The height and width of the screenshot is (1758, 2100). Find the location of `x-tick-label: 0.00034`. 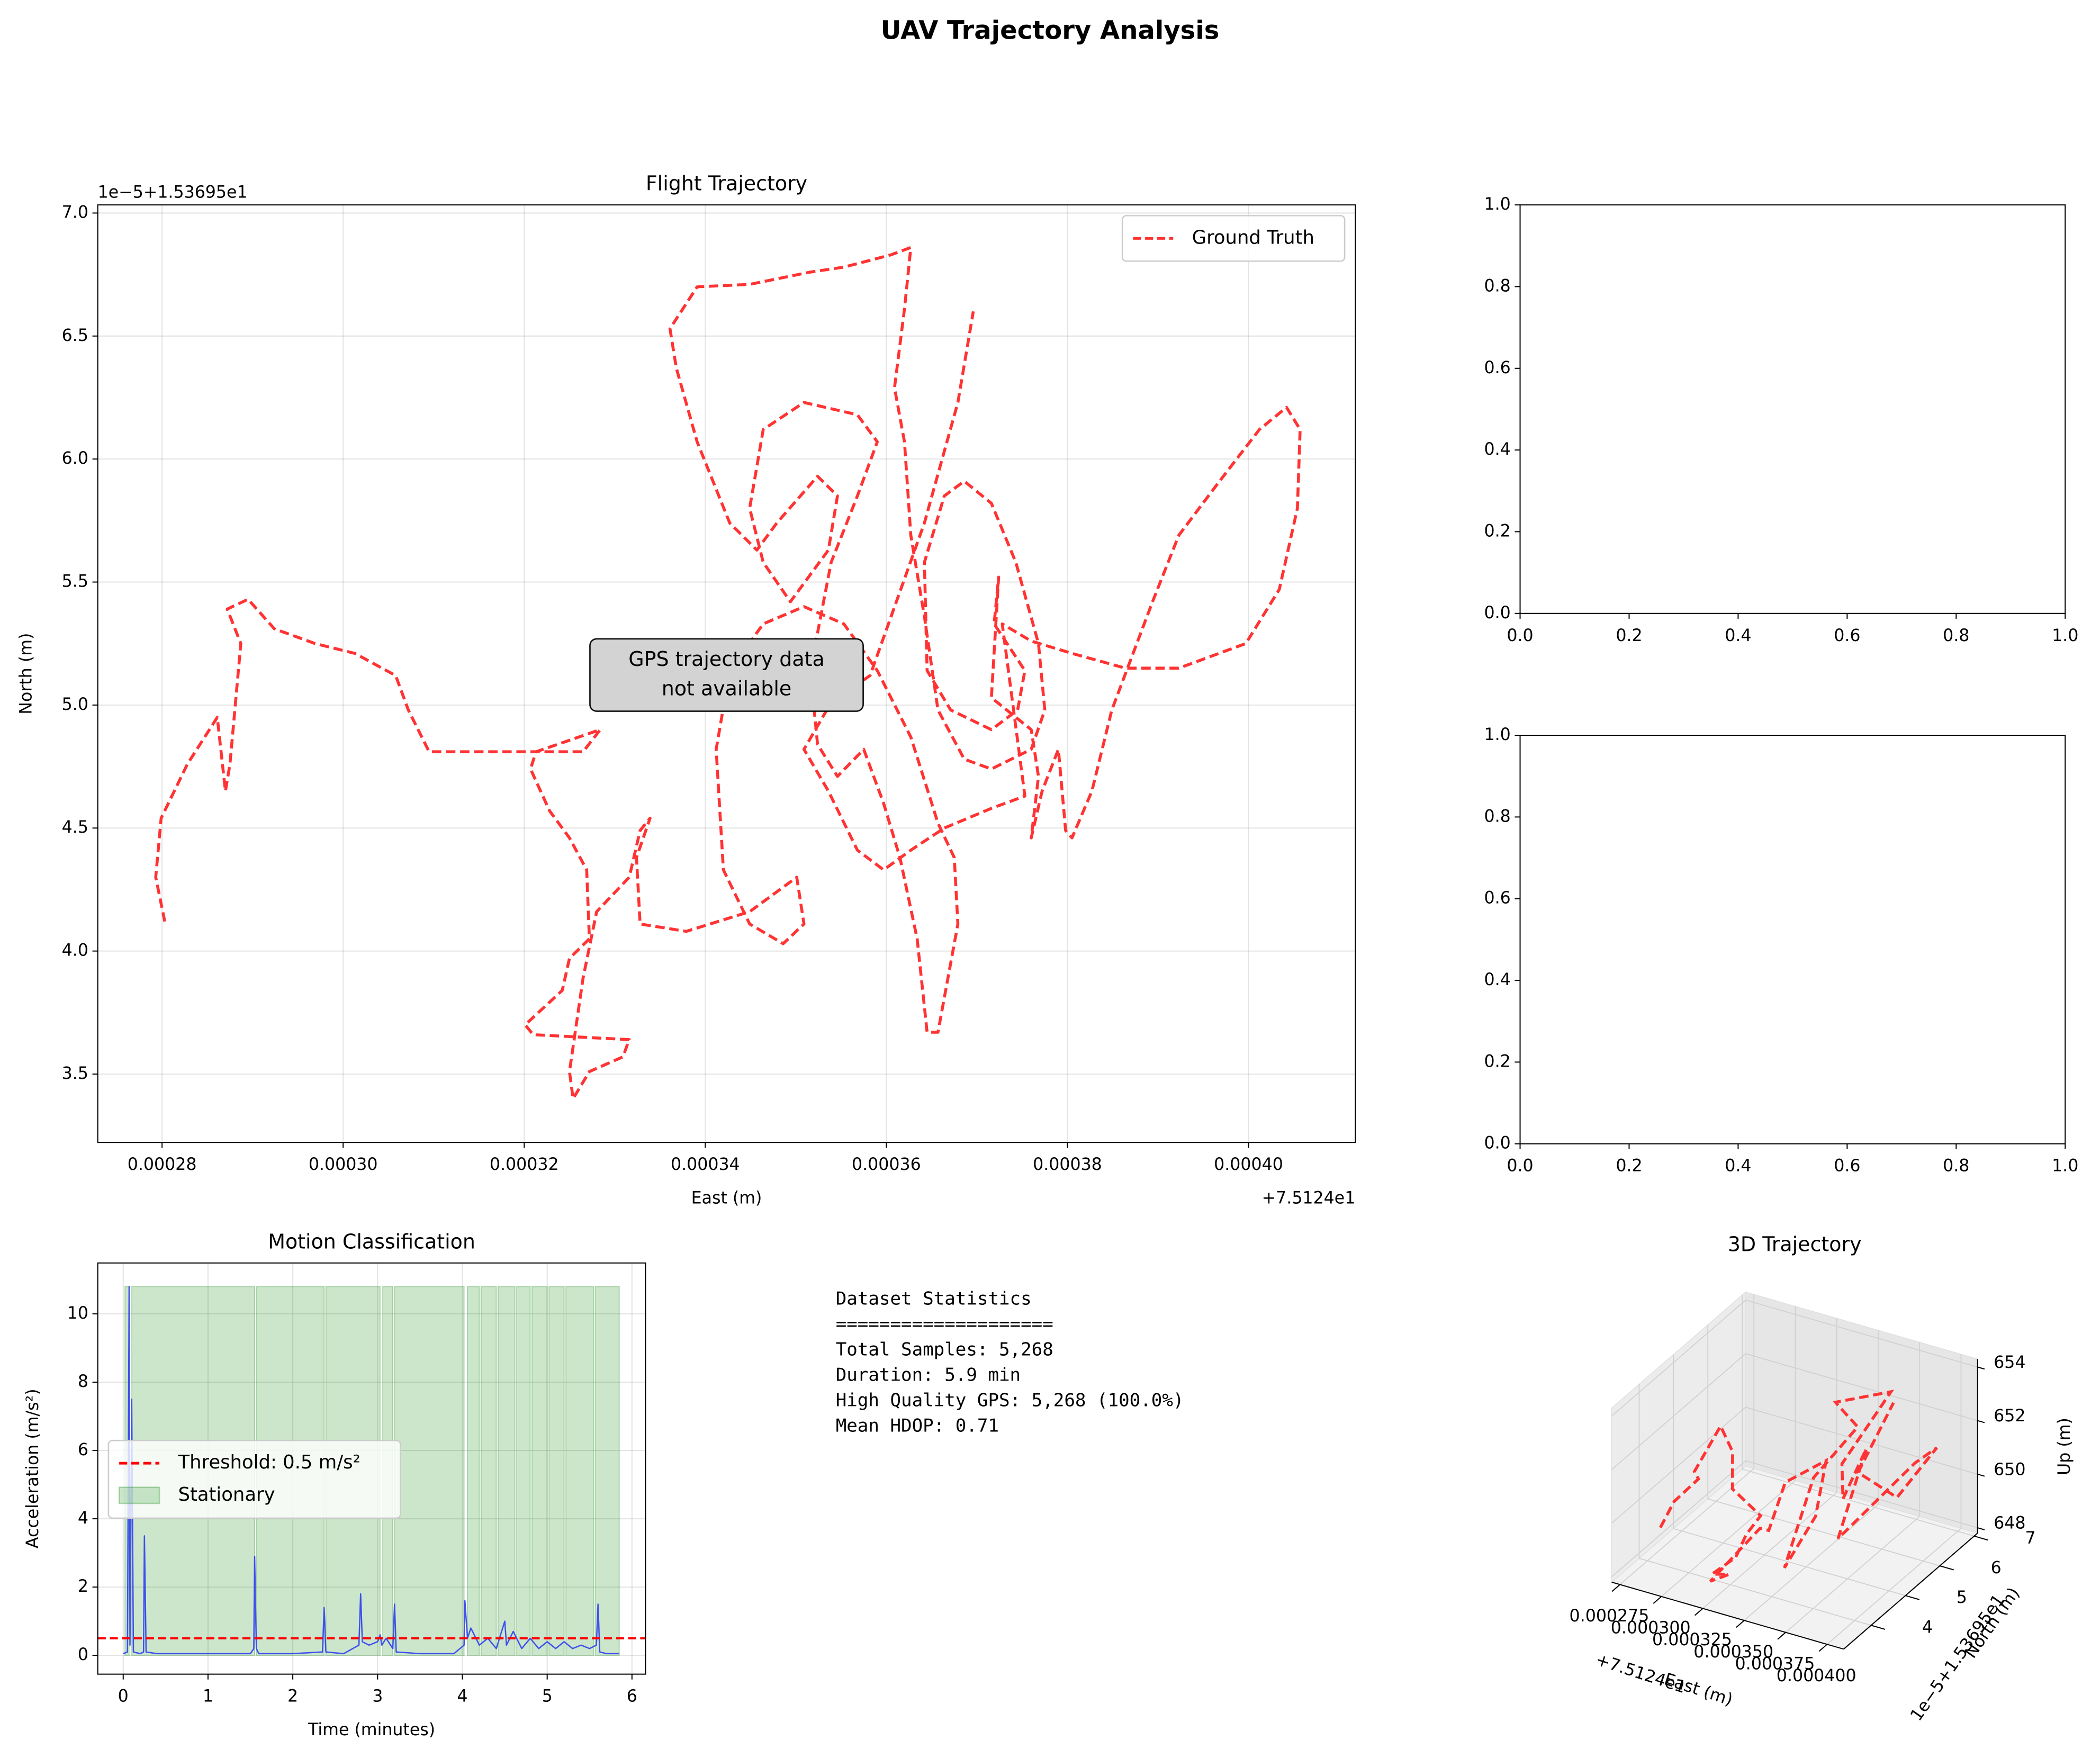

x-tick-label: 0.00034 is located at coordinates (706, 1164).